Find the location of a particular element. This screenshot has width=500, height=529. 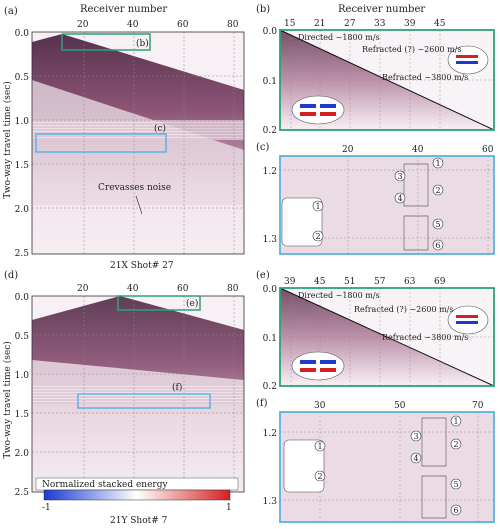

svg-text: 80 is located at coordinates (233, 289).